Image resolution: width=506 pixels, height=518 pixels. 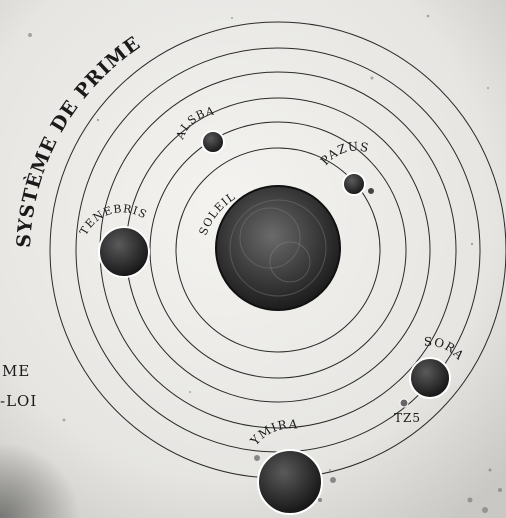 I want to click on planet-alsba, so click(x=213, y=142).